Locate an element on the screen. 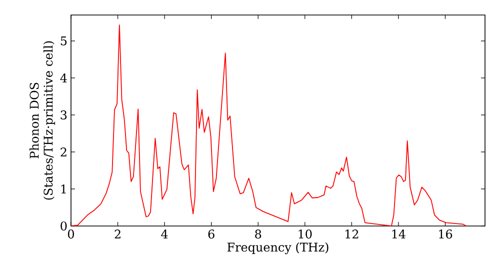 Image resolution: width=500 pixels, height=280 pixels. x-tick-label: 4 is located at coordinates (164, 234).